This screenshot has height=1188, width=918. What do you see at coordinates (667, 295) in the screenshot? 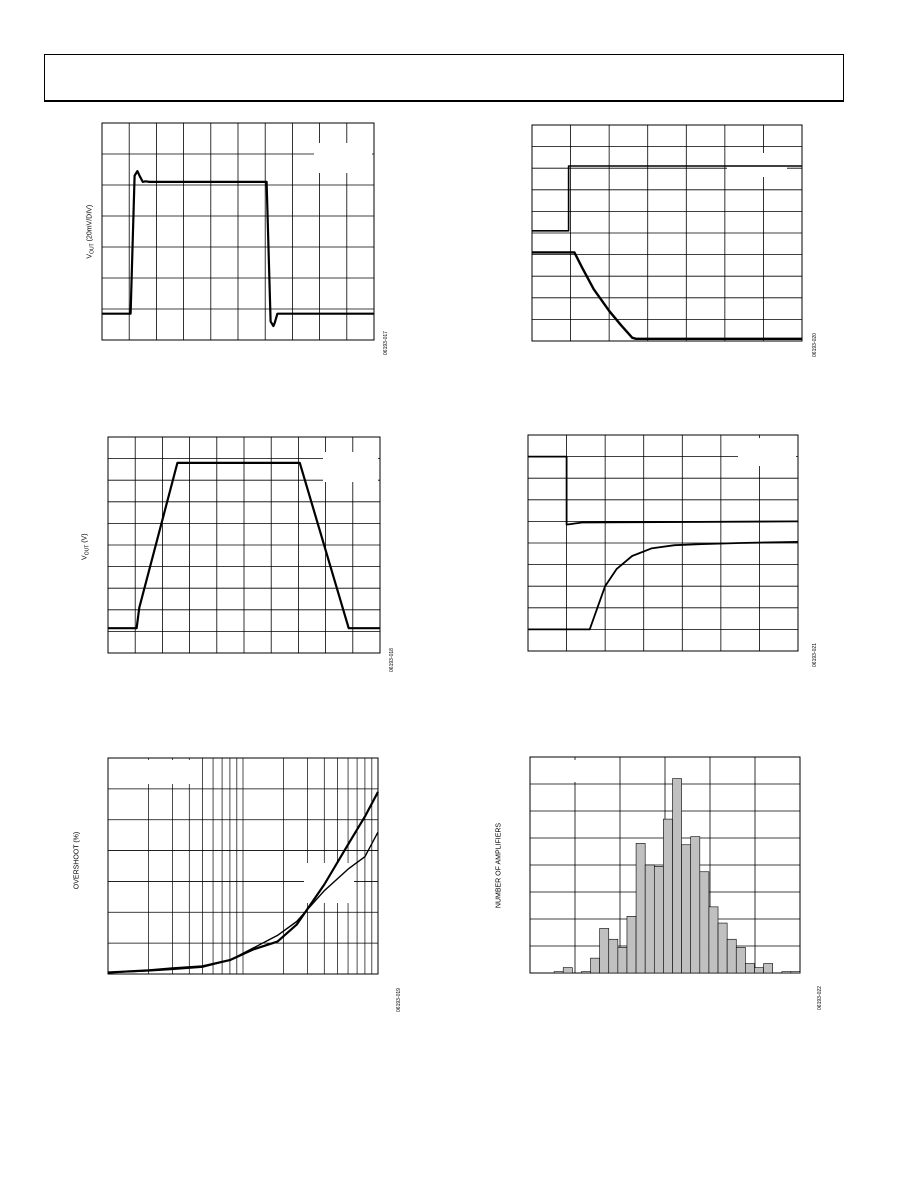
I see `fig2-series-2-line` at bounding box center [667, 295].